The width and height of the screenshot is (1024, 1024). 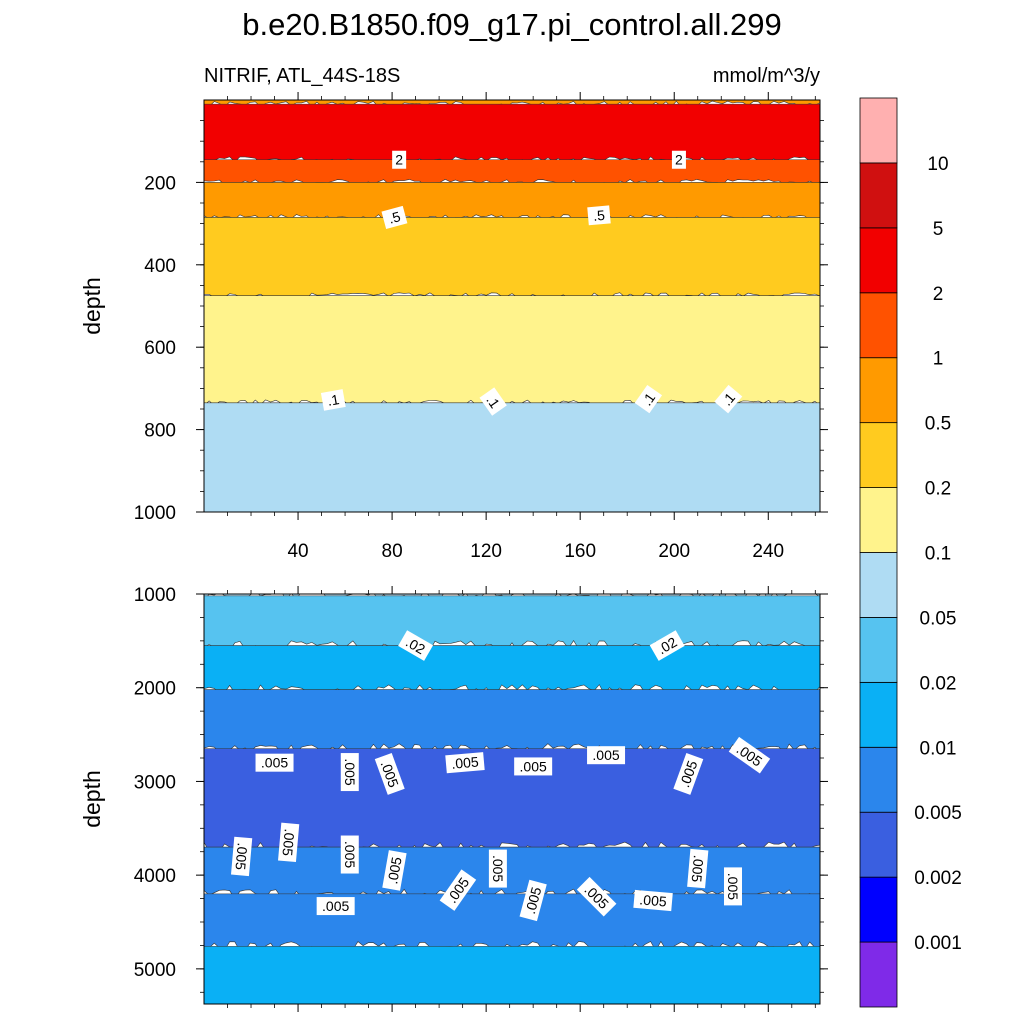 What do you see at coordinates (938, 359) in the screenshot?
I see `colorbar-level-label: 1` at bounding box center [938, 359].